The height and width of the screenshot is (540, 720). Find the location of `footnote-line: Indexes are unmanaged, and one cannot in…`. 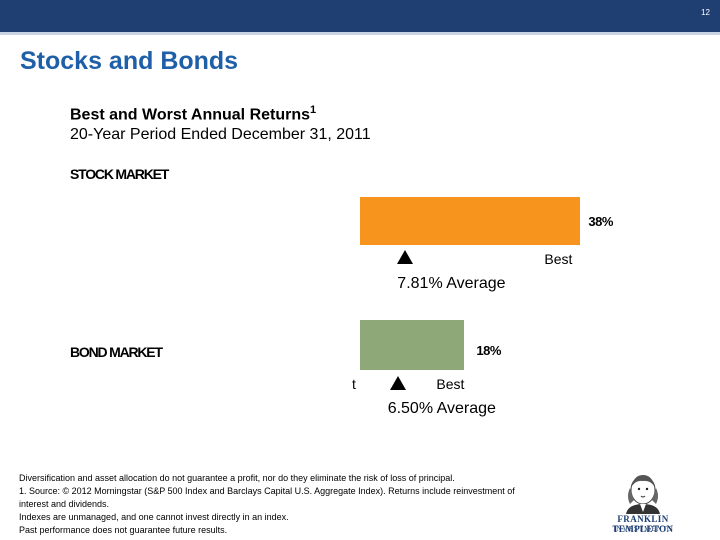

footnote-line: Indexes are unmanaged, and one cannot in… is located at coordinates (154, 517).